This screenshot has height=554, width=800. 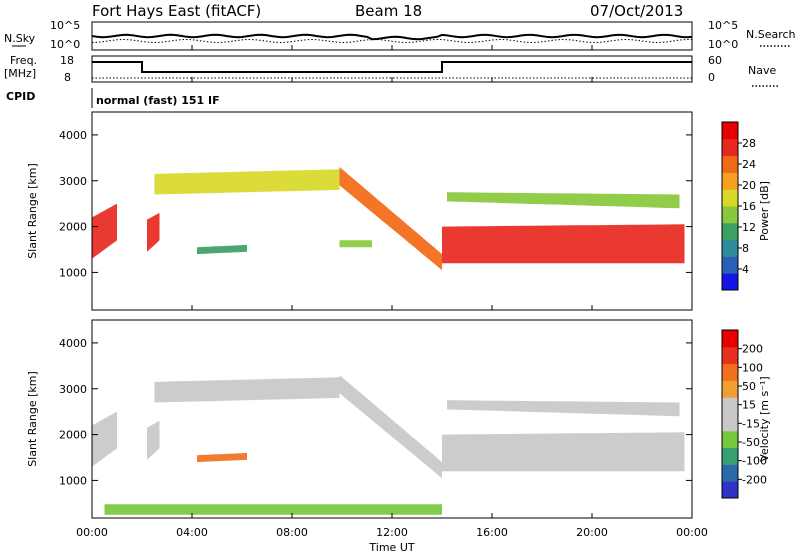 I want to click on x-tick-label-5: 20:00, so click(x=592, y=532).